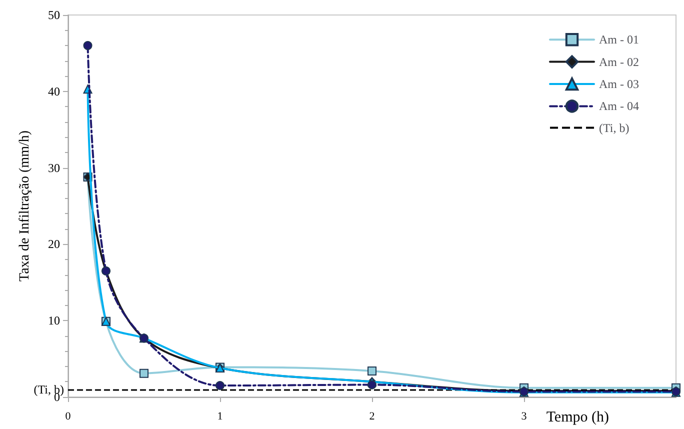 The height and width of the screenshot is (429, 684). I want to click on y-tick-label: 30, so click(54, 167).